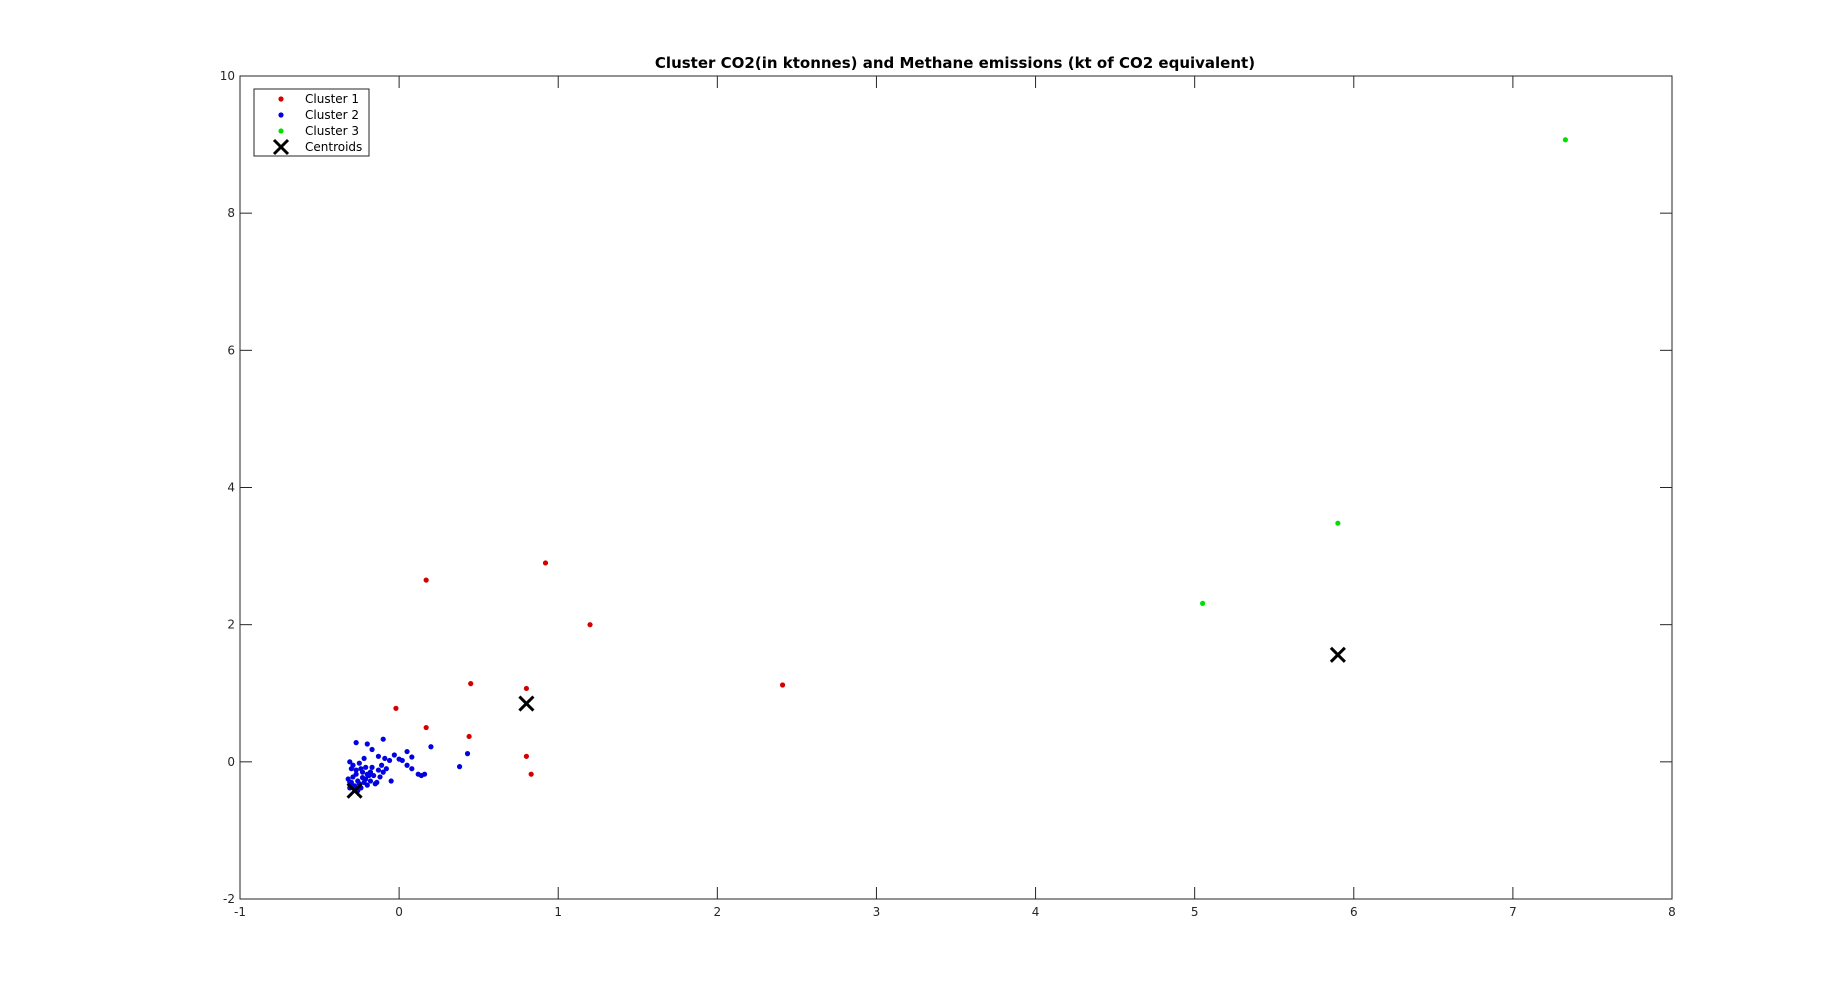 Image resolution: width=1829 pixels, height=998 pixels. I want to click on x-tick-label: 0, so click(399, 912).